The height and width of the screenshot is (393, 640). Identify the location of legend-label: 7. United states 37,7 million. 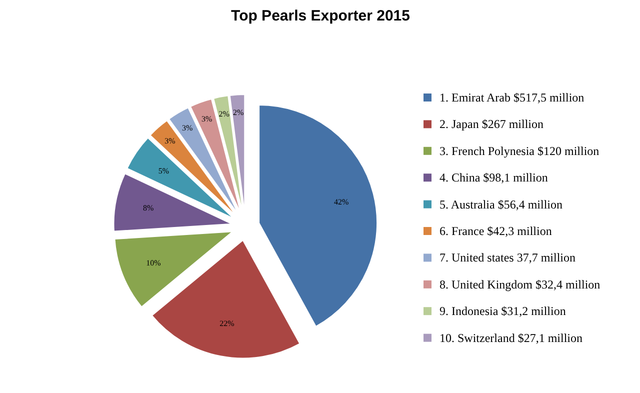
(508, 257).